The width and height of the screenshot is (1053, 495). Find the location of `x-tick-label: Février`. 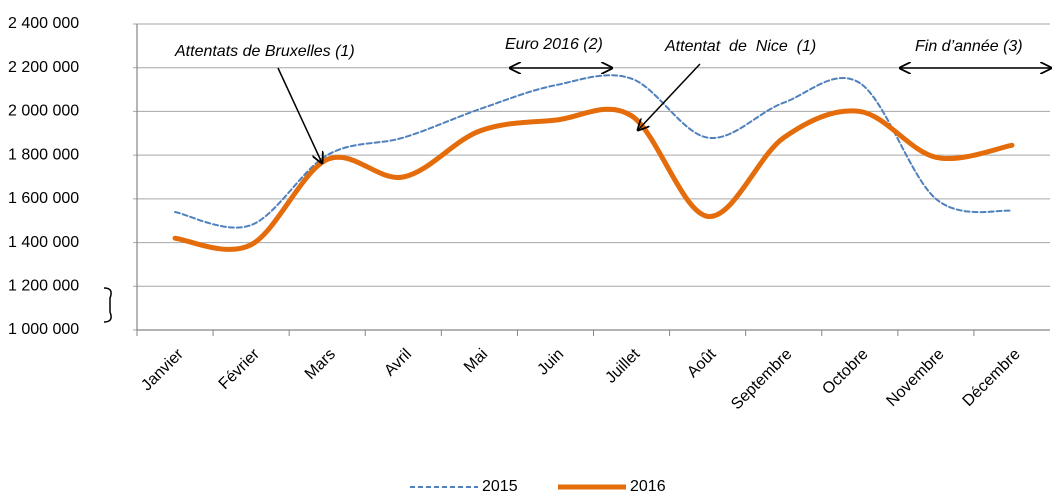

x-tick-label: Février is located at coordinates (240, 369).